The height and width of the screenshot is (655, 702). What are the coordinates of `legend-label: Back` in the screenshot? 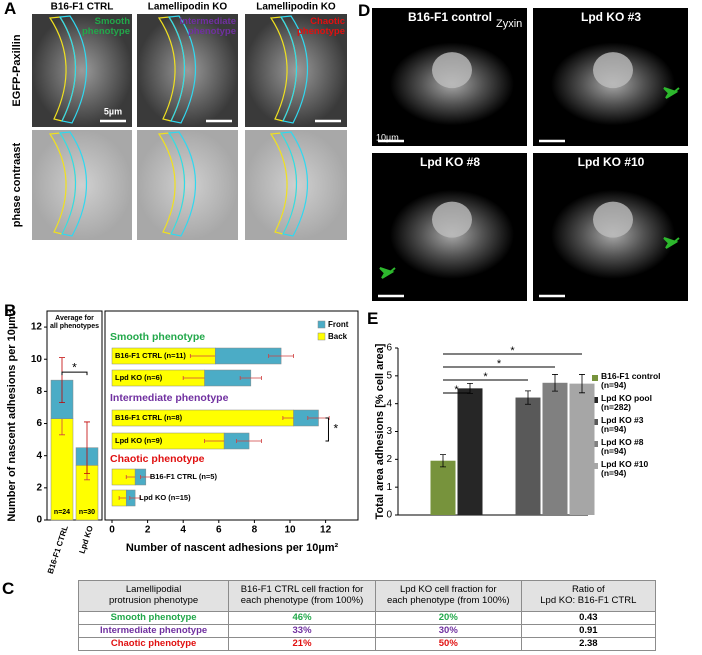 It's located at (338, 336).